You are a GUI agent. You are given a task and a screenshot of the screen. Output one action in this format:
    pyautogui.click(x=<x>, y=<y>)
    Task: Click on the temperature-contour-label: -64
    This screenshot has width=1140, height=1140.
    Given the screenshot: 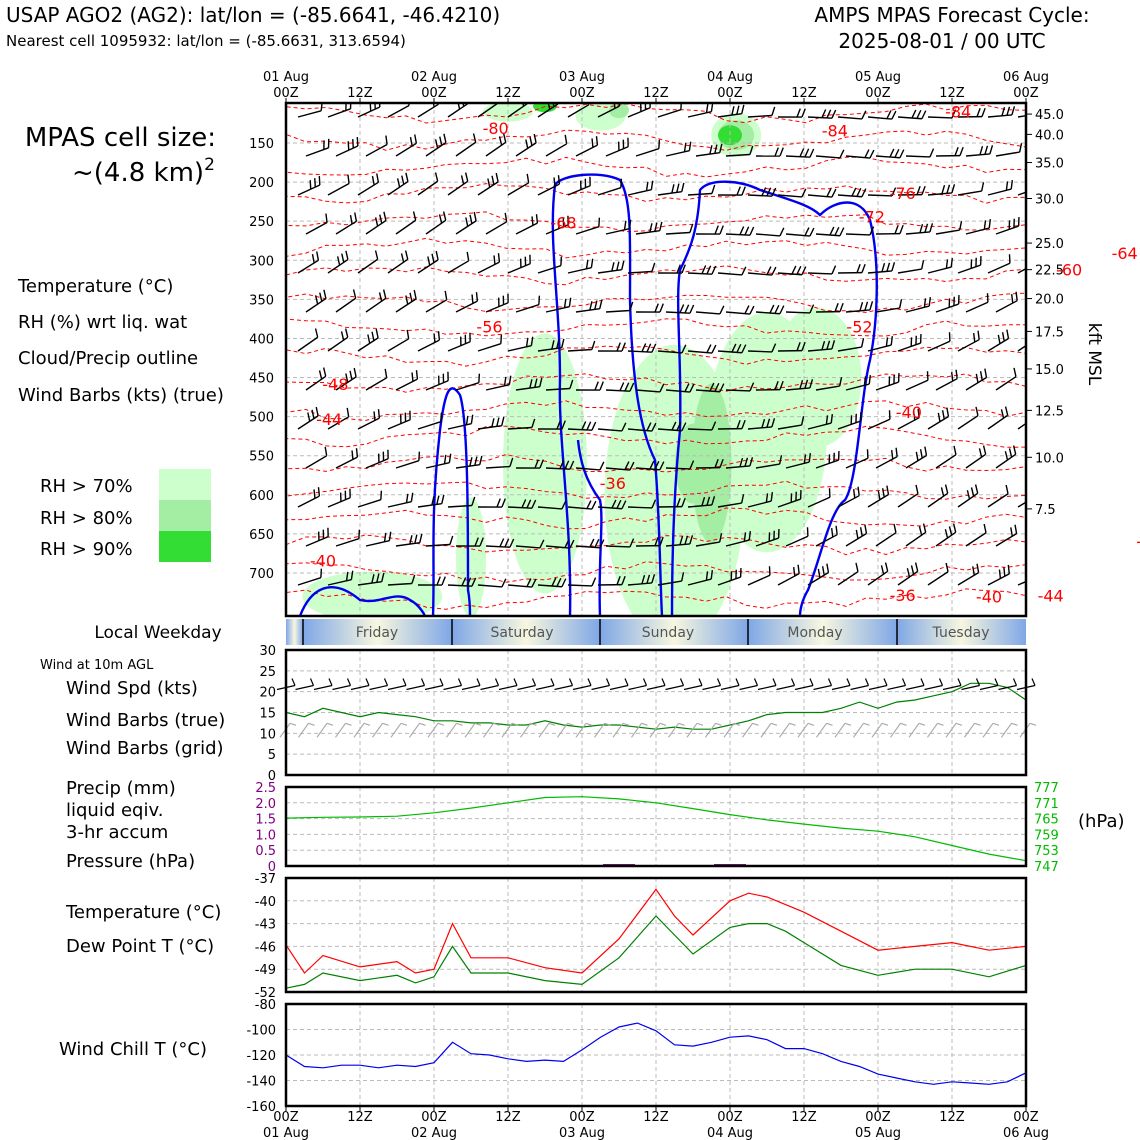 What is the action you would take?
    pyautogui.click(x=1125, y=253)
    